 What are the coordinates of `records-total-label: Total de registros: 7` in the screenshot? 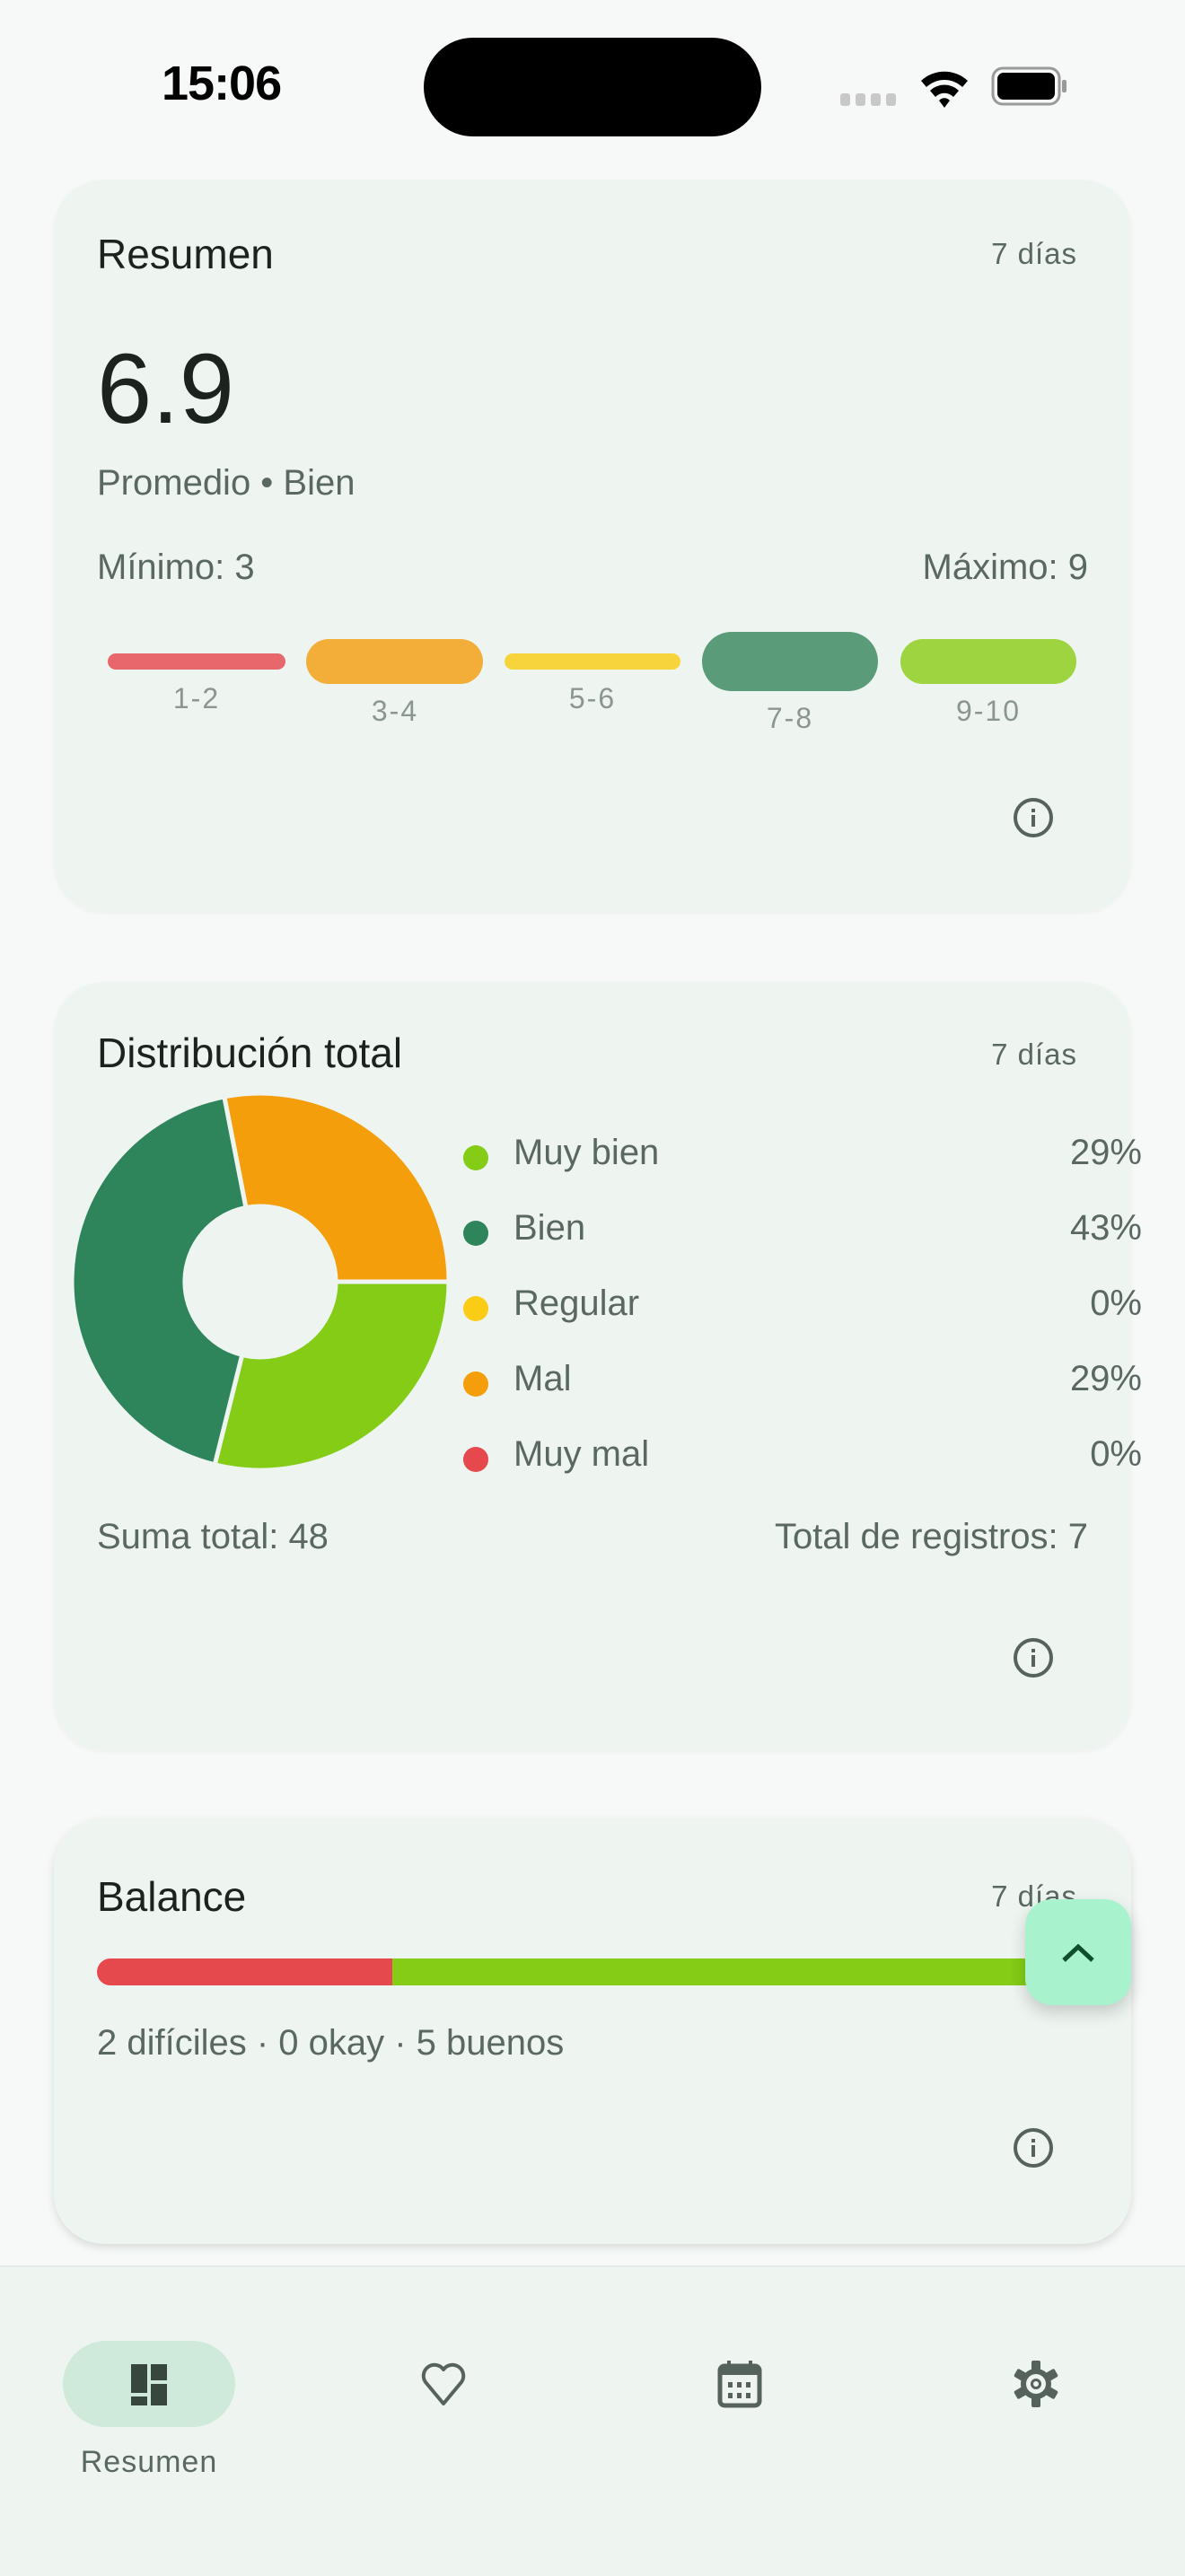 It's located at (931, 1536).